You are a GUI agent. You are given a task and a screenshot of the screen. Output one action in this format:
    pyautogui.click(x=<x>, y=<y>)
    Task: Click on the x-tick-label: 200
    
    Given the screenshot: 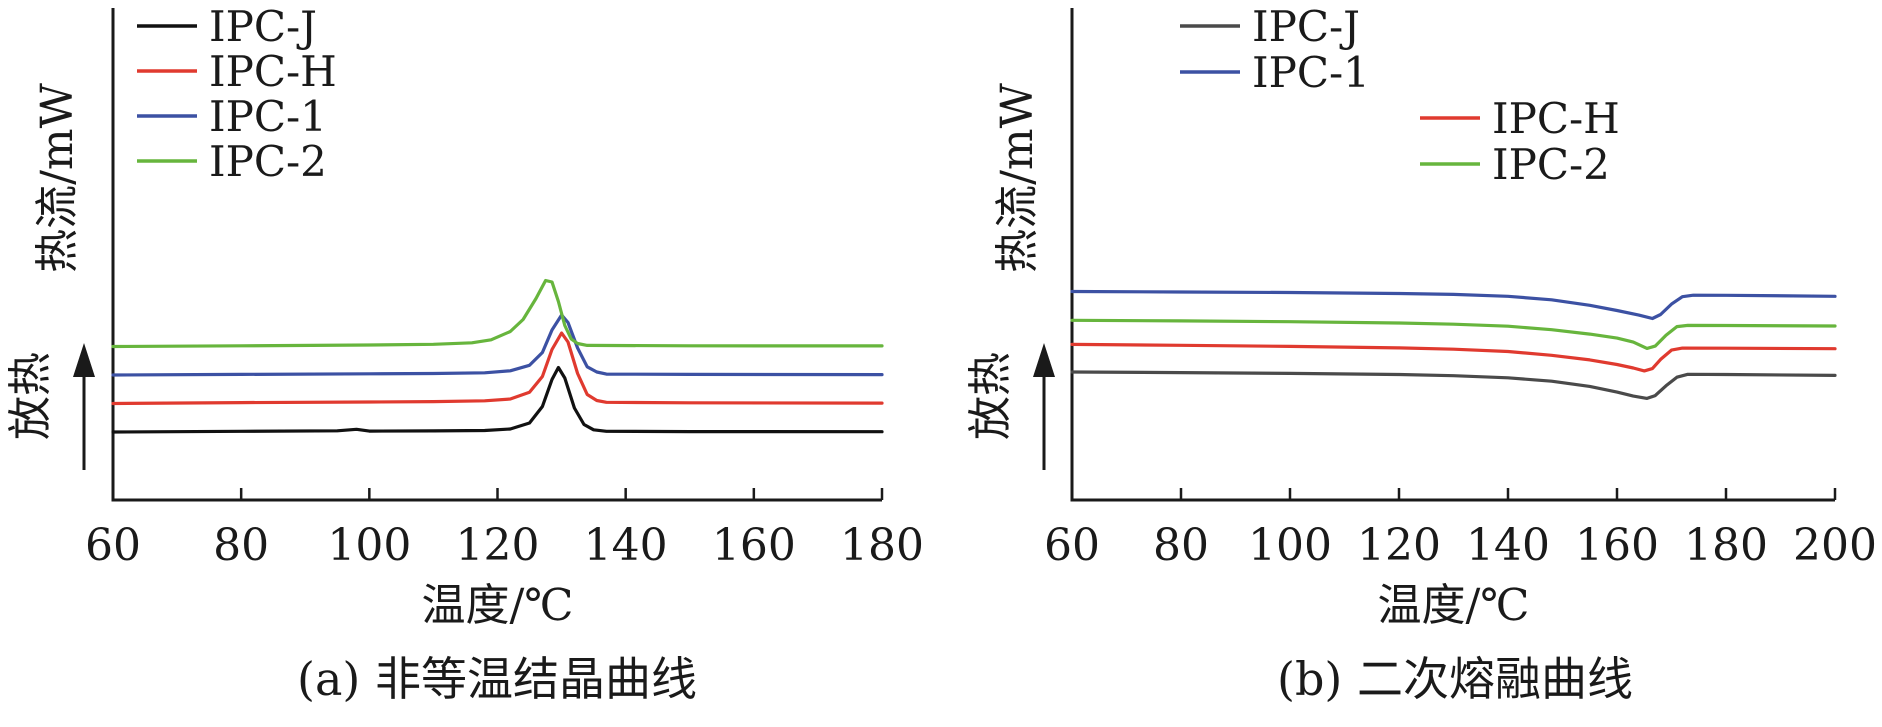 What is the action you would take?
    pyautogui.click(x=1835, y=545)
    